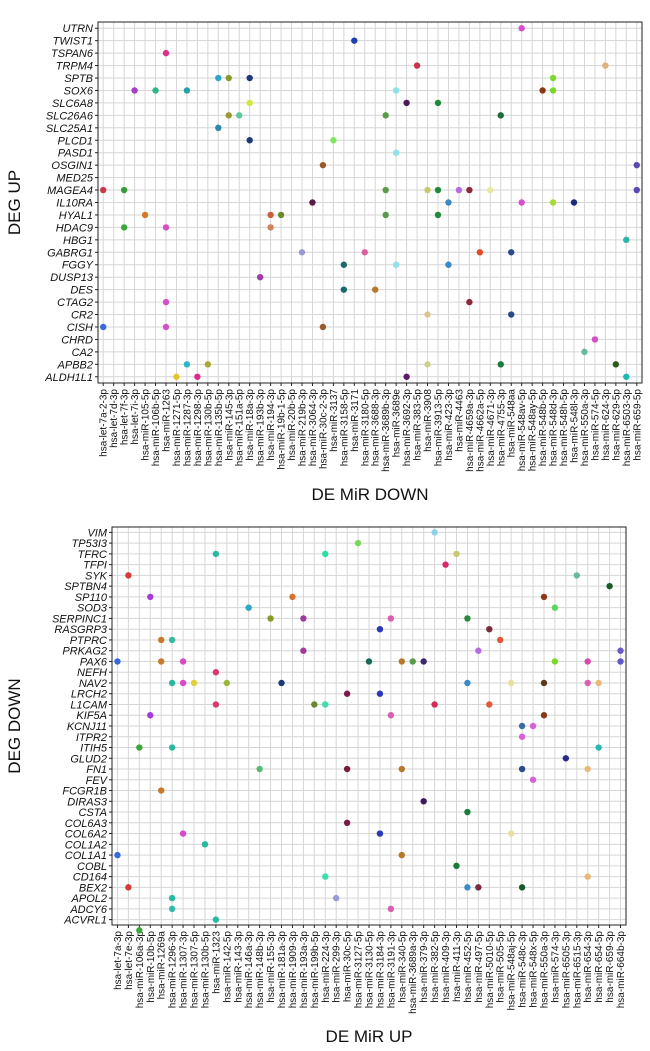 The width and height of the screenshot is (650, 1051). Describe the element at coordinates (84, 792) in the screenshot. I see `y-tick-label: FCGR1B` at that location.